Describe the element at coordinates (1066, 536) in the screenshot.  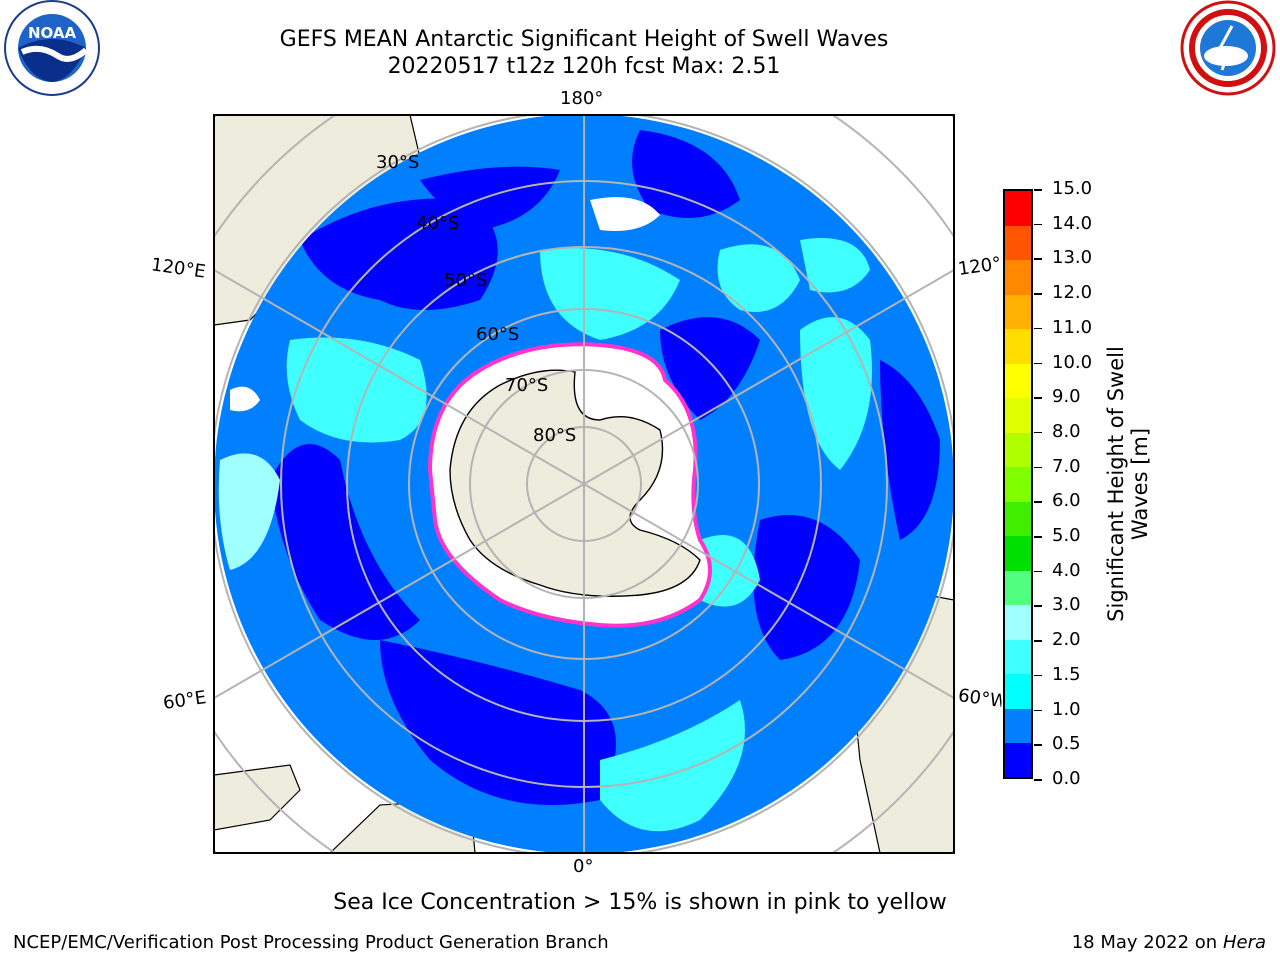
I see `colorbar-tick-label: 5.0` at that location.